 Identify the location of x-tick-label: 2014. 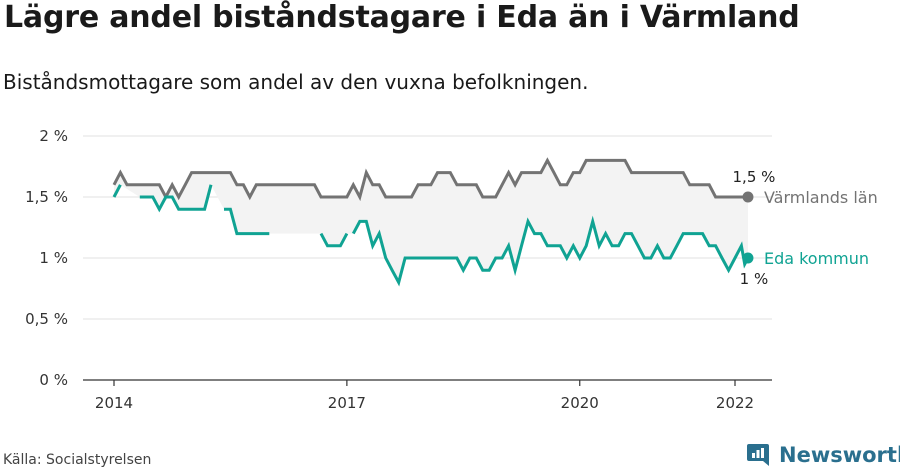
(114, 403).